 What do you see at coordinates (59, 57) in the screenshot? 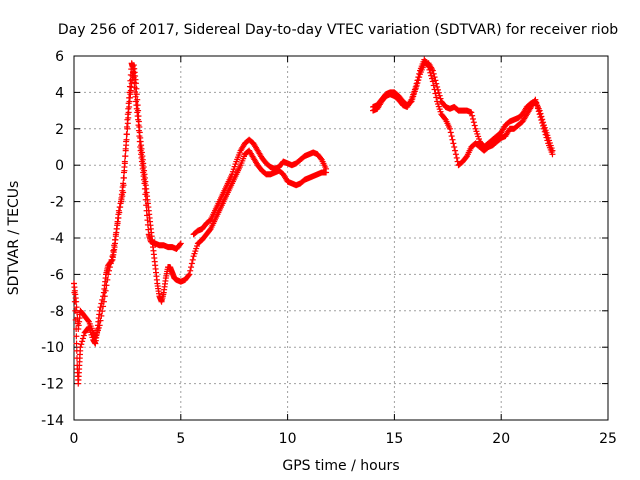
I see `y-tick-label: 6` at bounding box center [59, 57].